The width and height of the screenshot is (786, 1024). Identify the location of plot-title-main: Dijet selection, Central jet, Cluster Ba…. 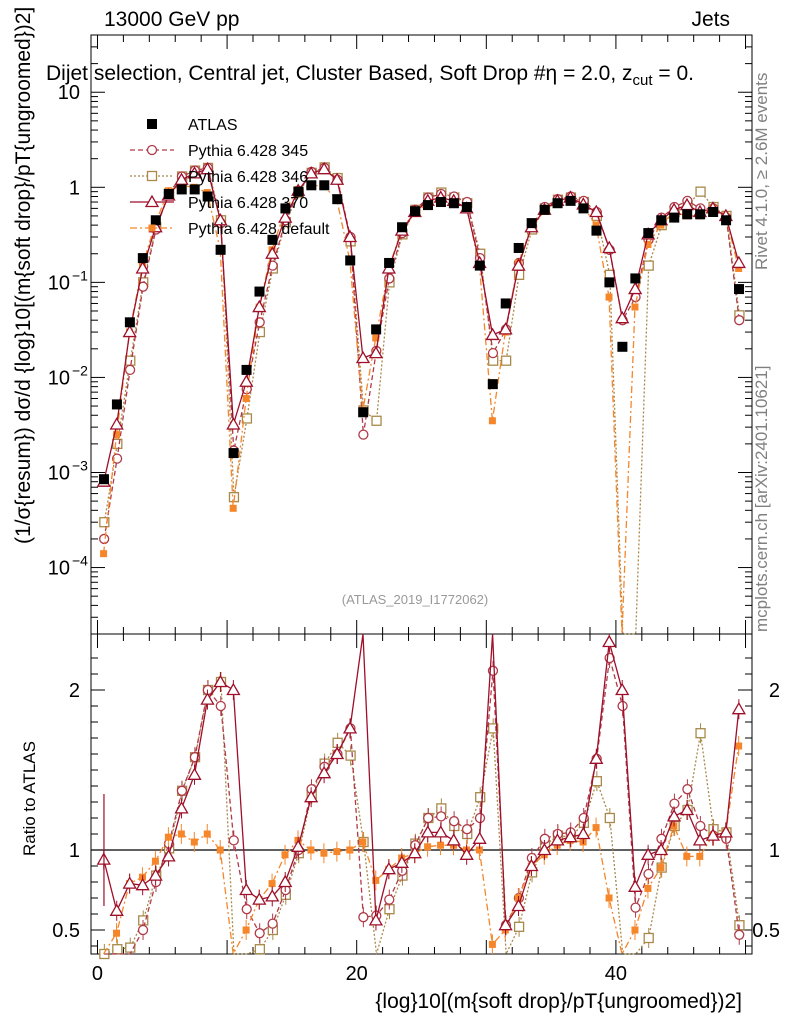
(339, 73).